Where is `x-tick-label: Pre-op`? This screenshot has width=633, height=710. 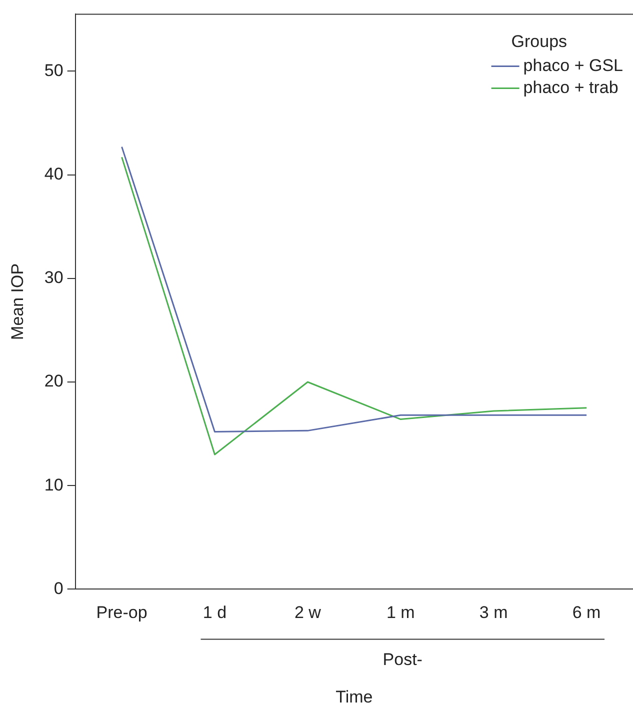 x-tick-label: Pre-op is located at coordinates (122, 612).